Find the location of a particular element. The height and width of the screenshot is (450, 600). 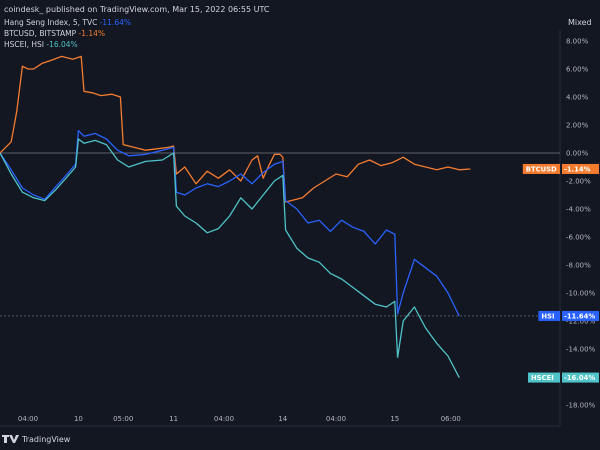

y-tick-label: -4.00% is located at coordinates (578, 210).